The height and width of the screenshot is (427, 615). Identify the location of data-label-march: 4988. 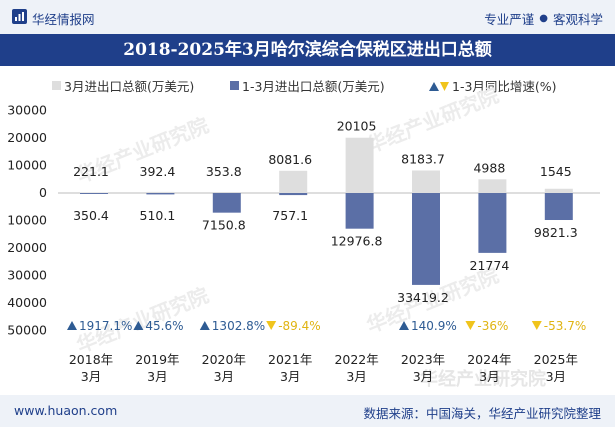
(489, 167).